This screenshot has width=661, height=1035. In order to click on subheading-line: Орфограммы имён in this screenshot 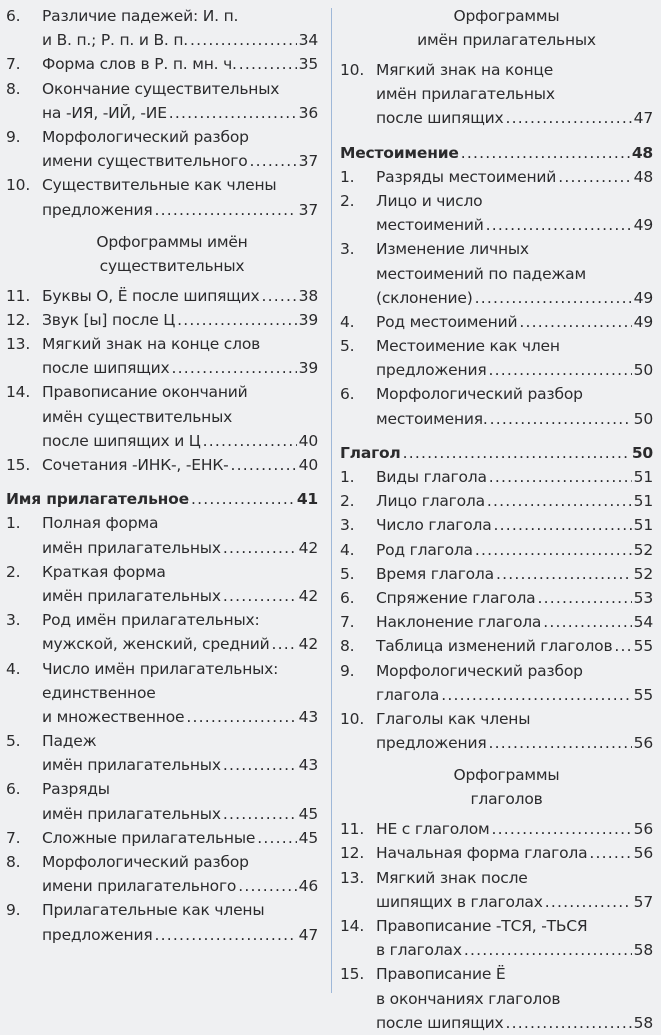, I will do `click(172, 241)`.